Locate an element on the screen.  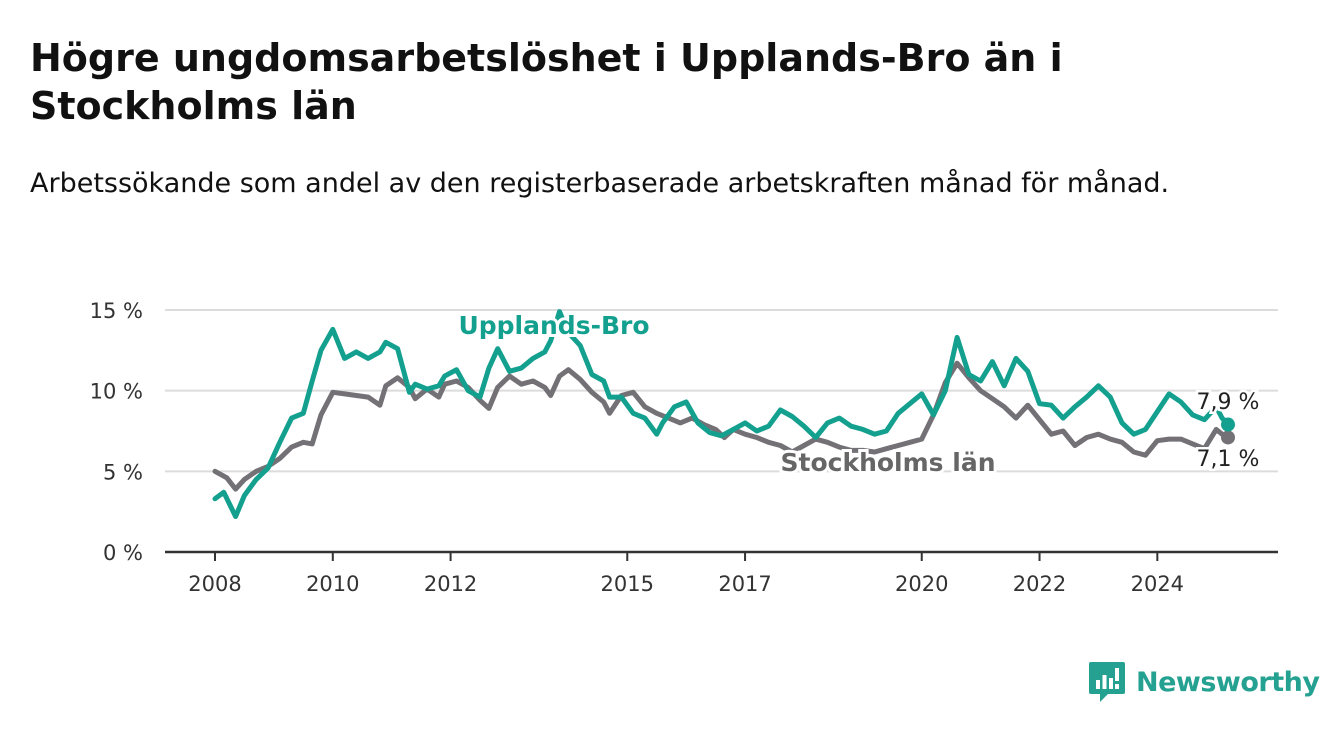
x-tick-label: 2008 is located at coordinates (214, 584).